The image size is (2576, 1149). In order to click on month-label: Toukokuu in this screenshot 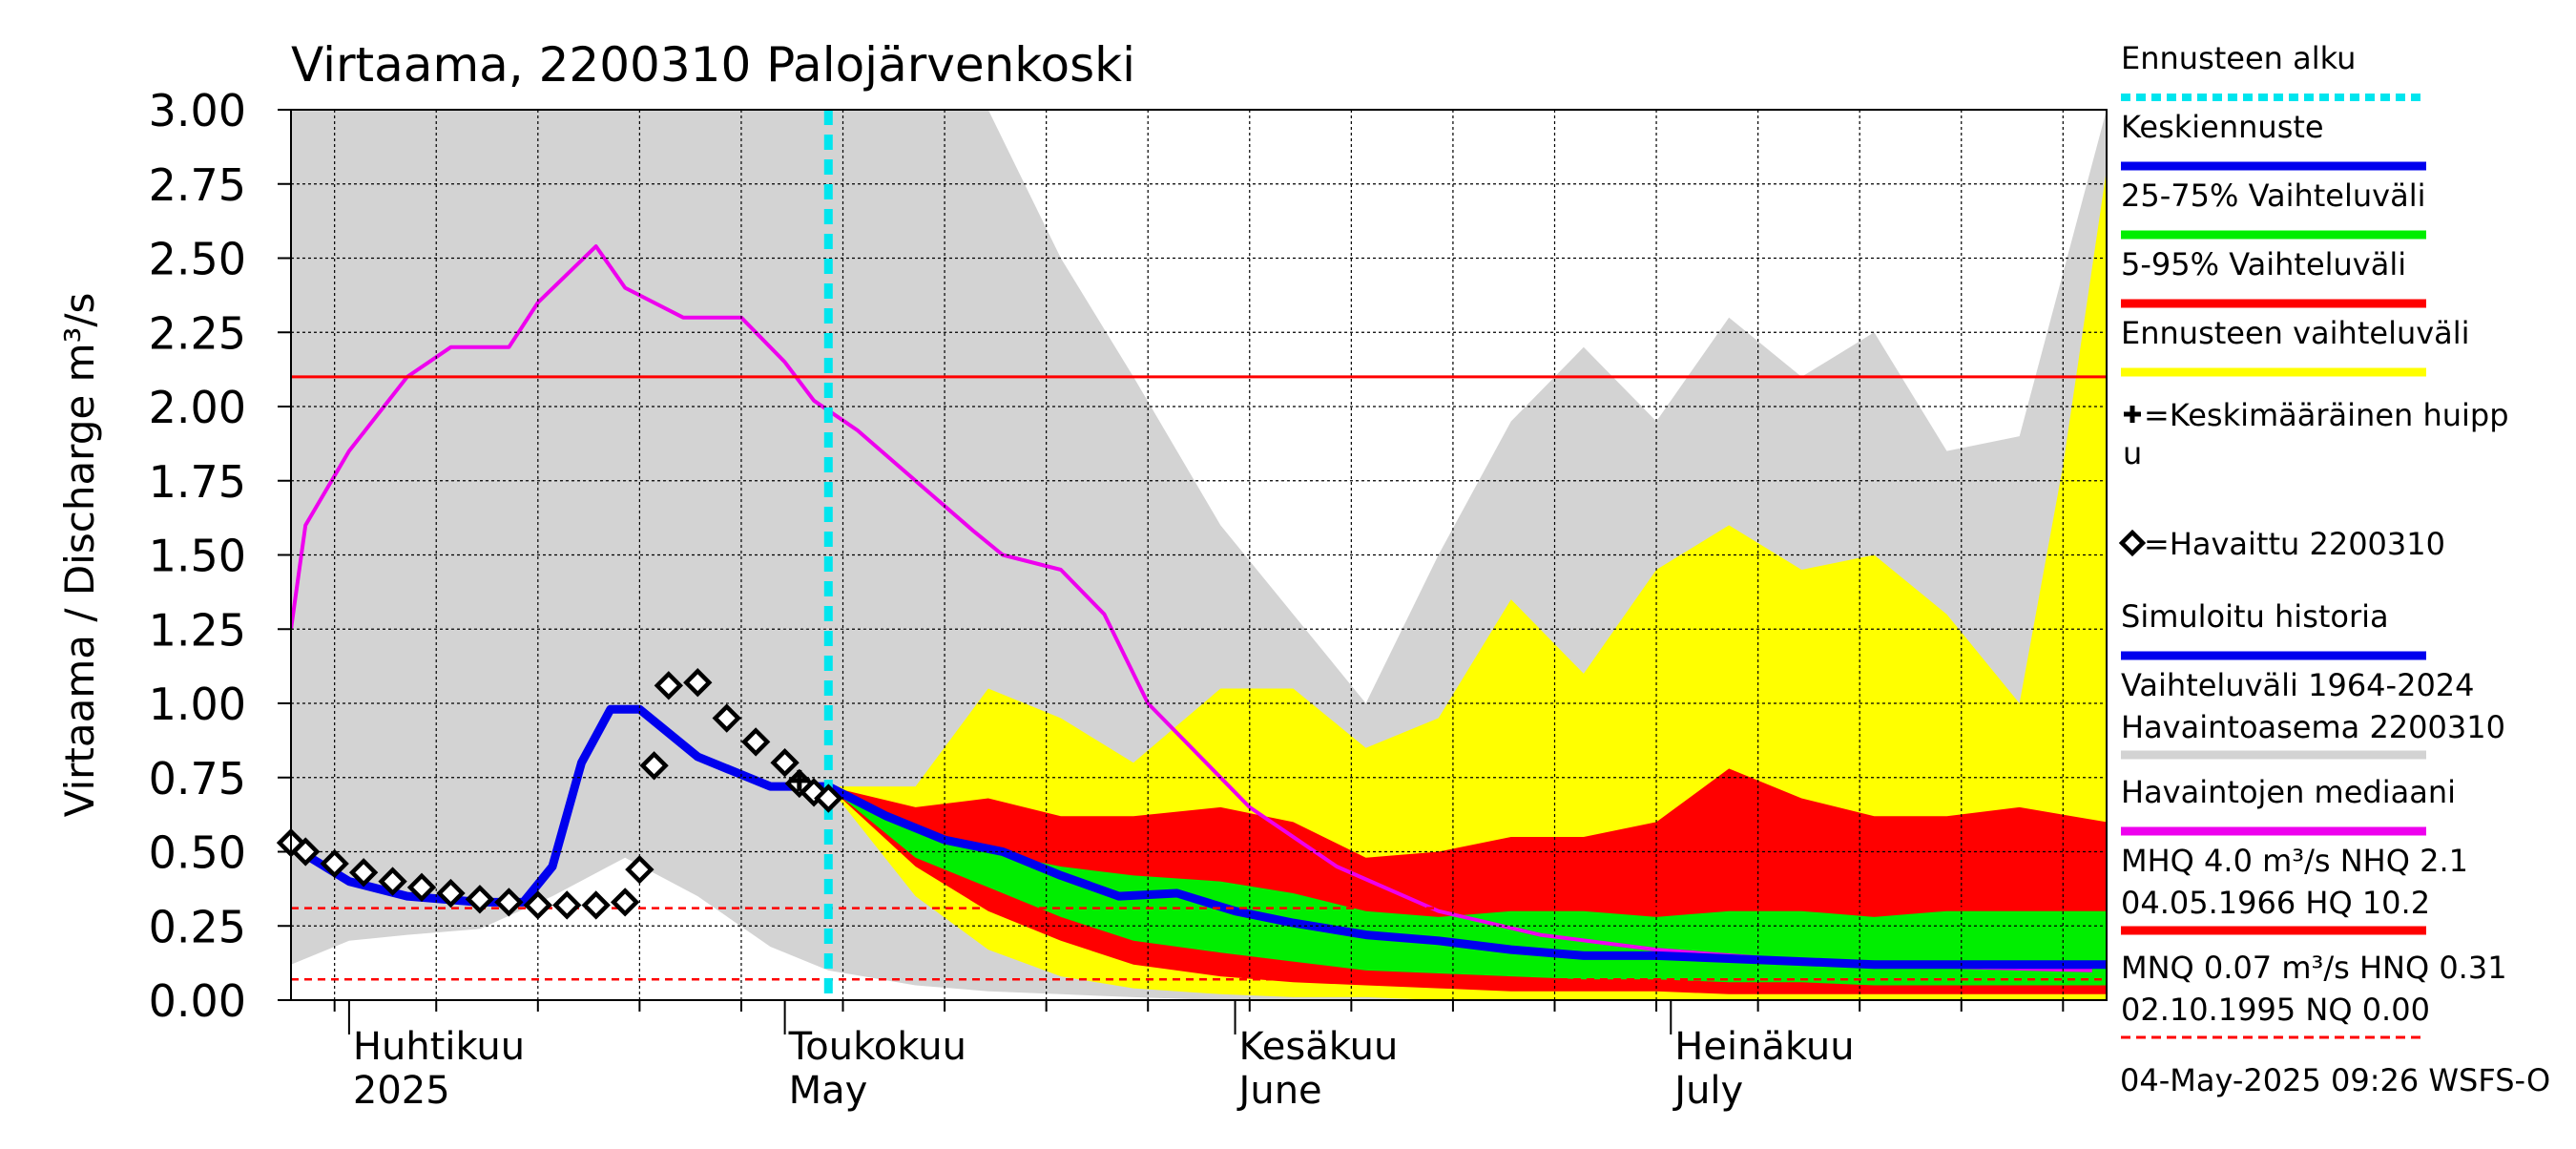, I will do `click(877, 1047)`.